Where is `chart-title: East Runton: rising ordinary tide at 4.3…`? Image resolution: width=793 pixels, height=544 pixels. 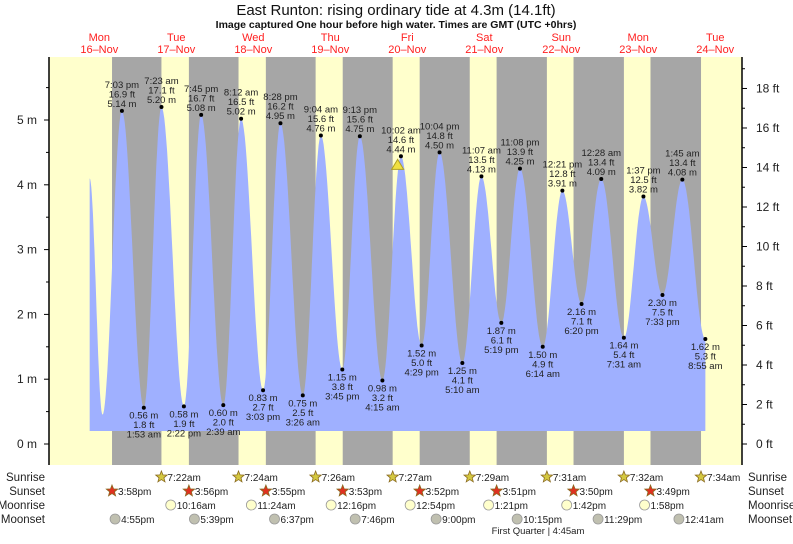
chart-title: East Runton: rising ordinary tide at 4.3… is located at coordinates (395, 10).